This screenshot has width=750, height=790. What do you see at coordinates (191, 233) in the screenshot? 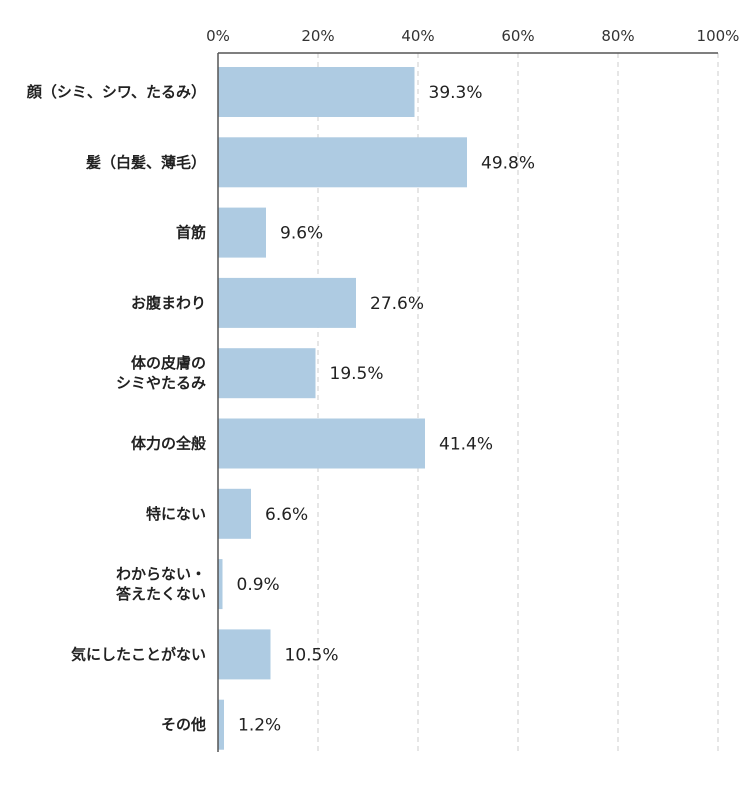
I see `category-label: 首筋` at bounding box center [191, 233].